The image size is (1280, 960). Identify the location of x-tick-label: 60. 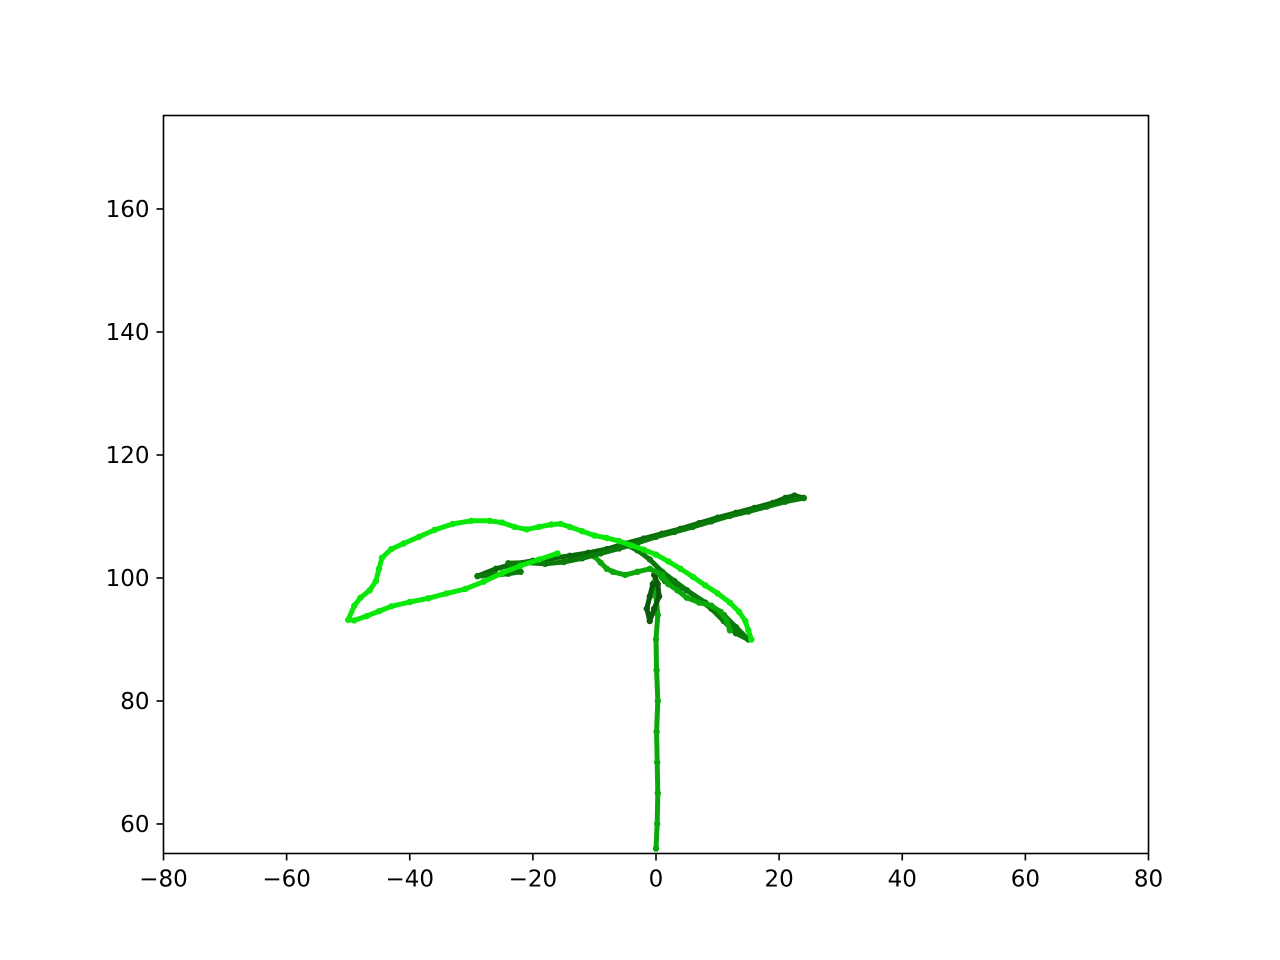
(1025, 880).